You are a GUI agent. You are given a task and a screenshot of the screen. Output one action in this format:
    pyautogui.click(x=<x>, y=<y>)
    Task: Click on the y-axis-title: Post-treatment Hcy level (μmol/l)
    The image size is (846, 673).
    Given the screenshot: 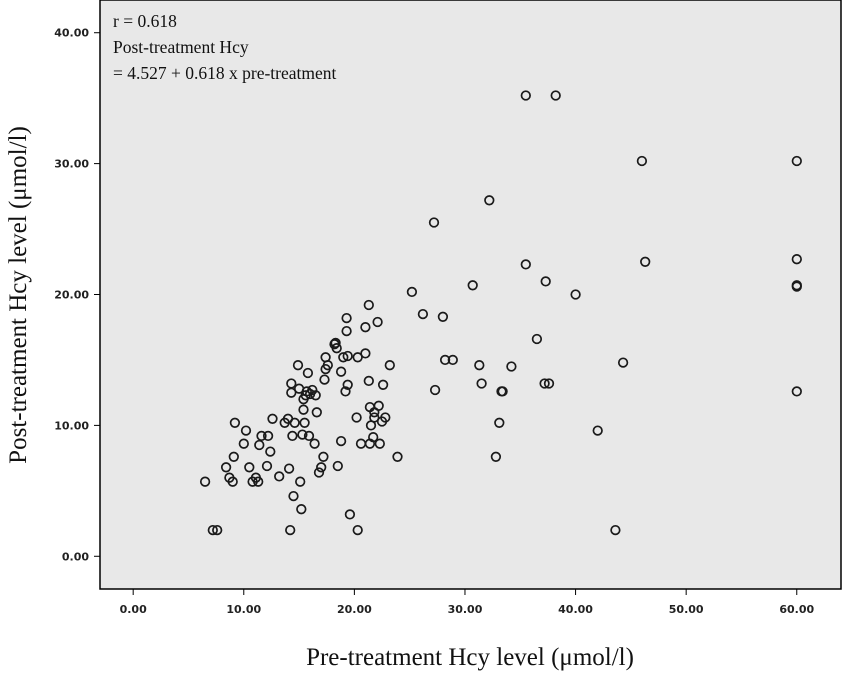 What is the action you would take?
    pyautogui.click(x=18, y=295)
    